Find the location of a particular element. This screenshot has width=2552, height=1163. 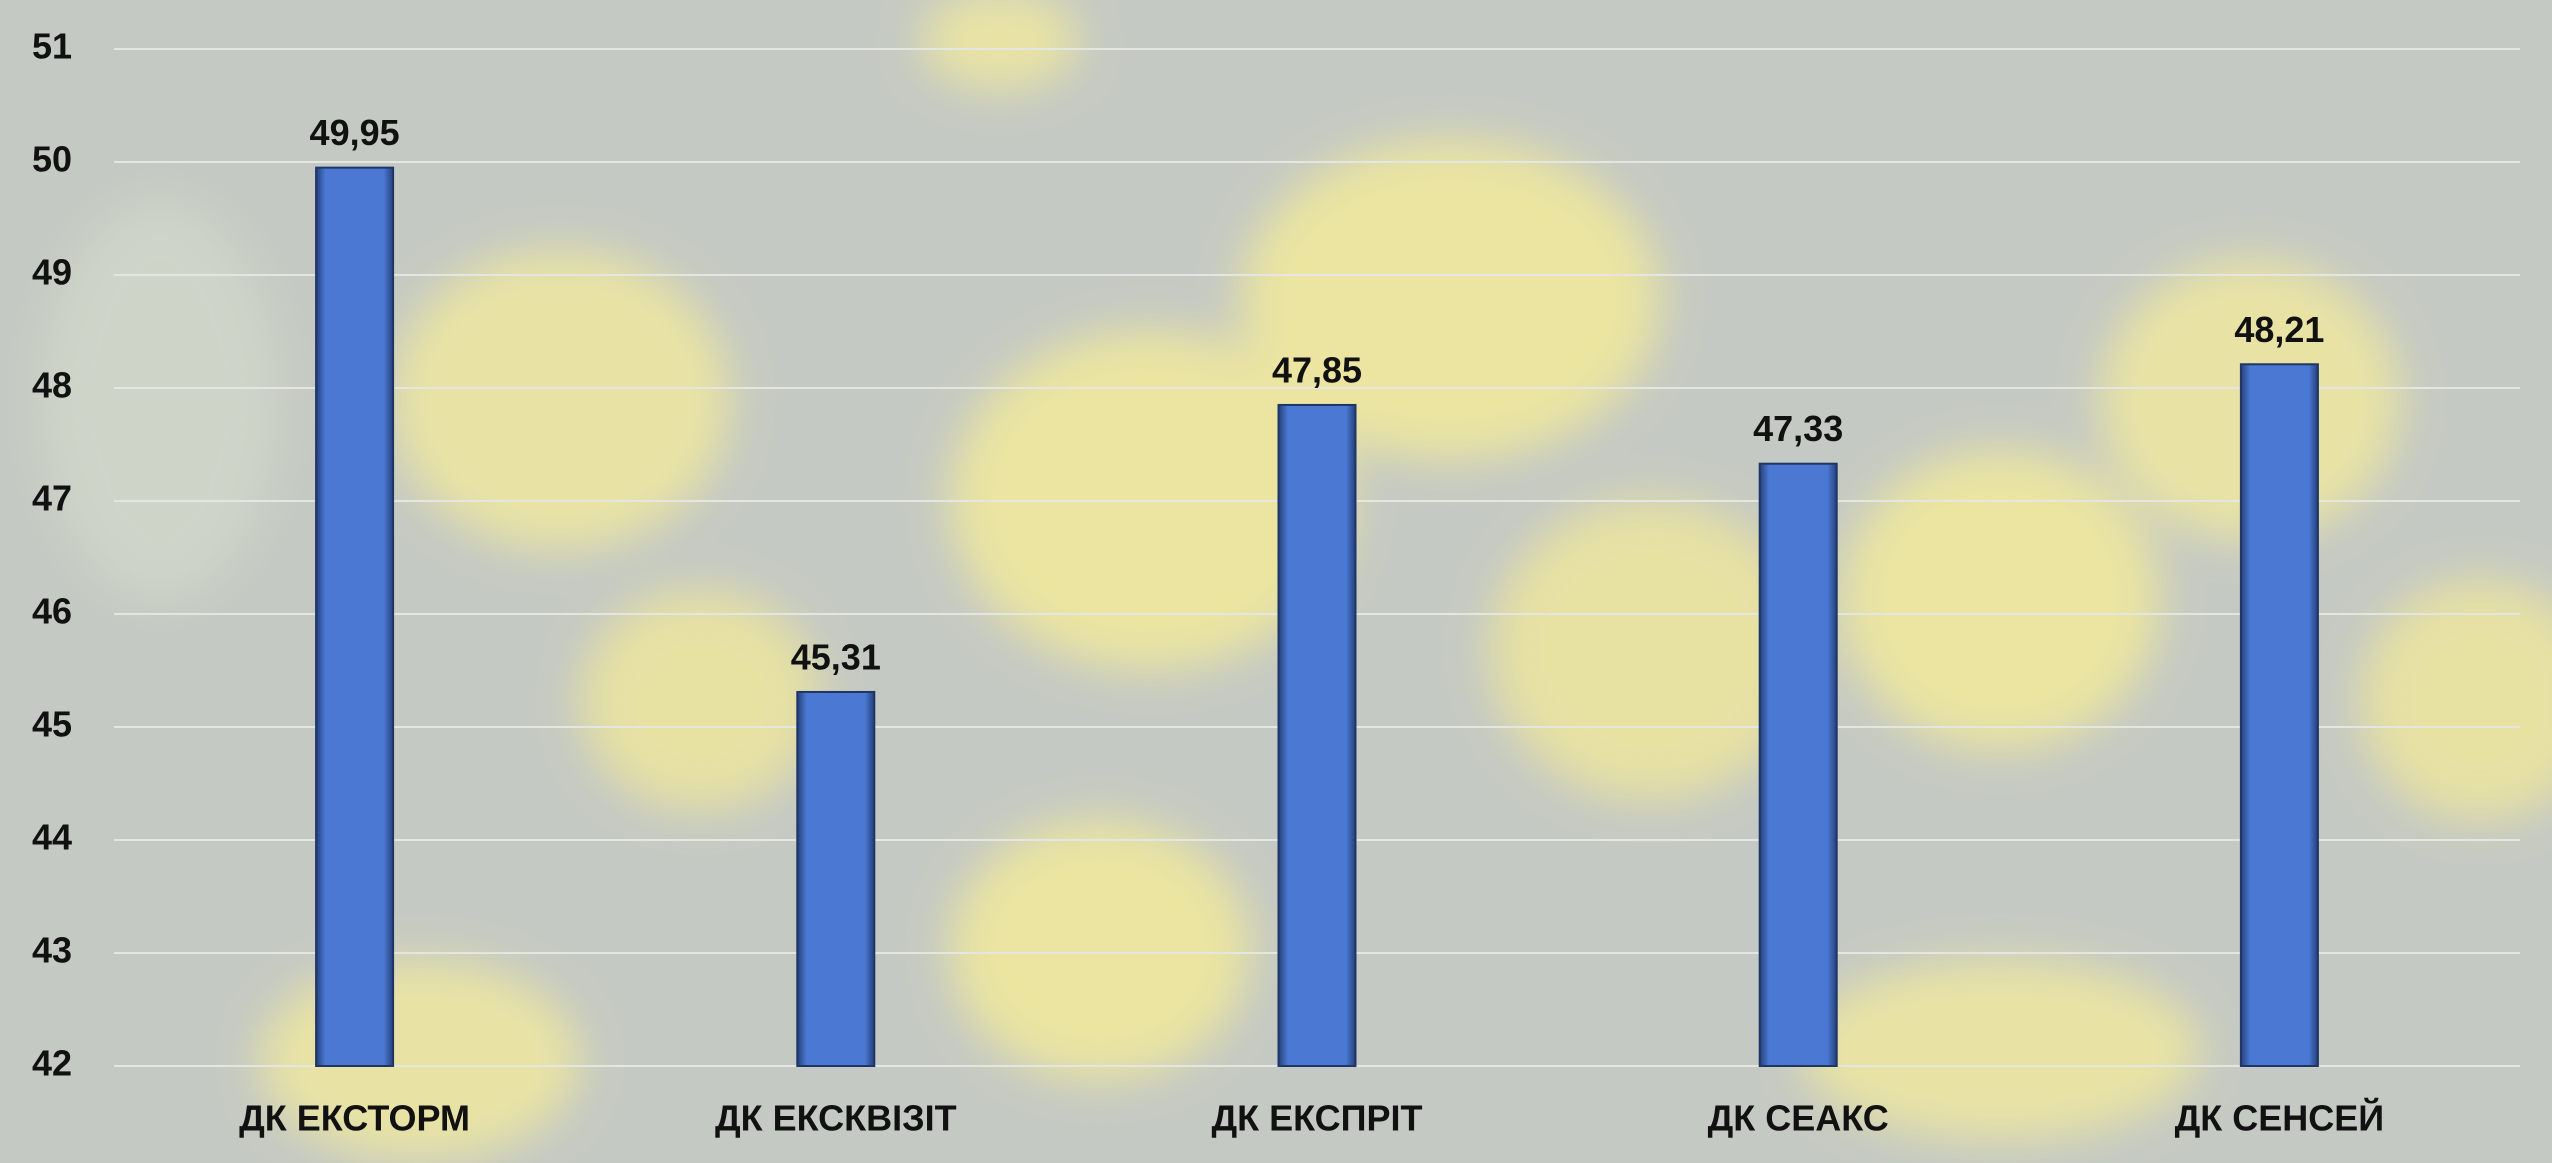

x-tick-label: ДК ЕКСПРІТ is located at coordinates (1316, 1118).